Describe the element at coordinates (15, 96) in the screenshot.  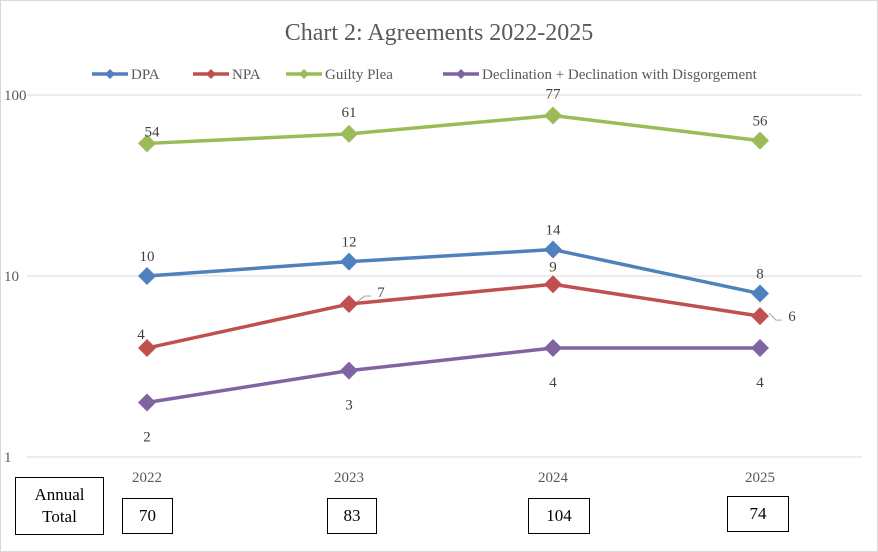
I see `y-tick-label: 100` at that location.